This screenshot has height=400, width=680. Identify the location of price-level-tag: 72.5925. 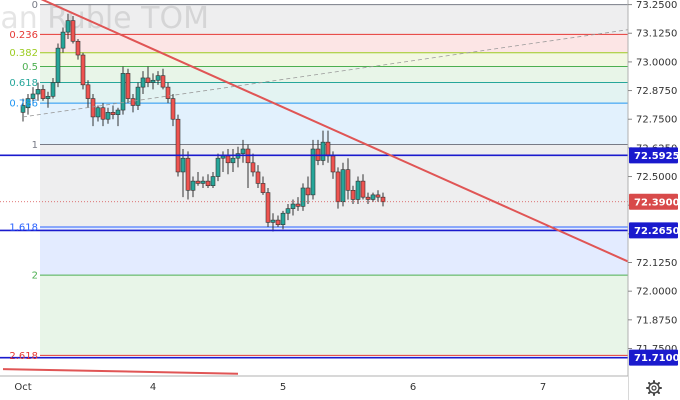
(654, 155).